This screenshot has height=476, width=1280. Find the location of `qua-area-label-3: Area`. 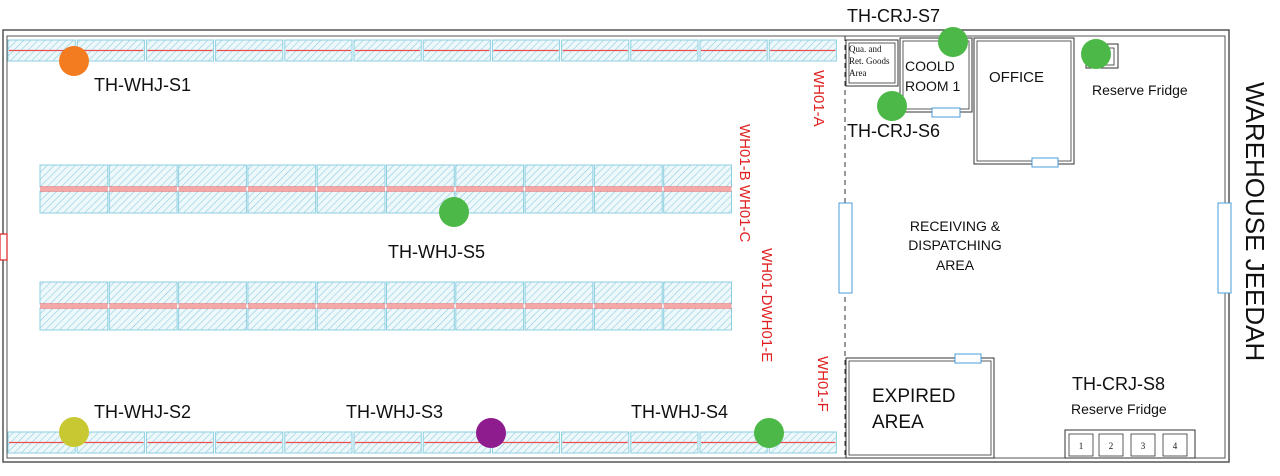

qua-area-label-3: Area is located at coordinates (858, 73).